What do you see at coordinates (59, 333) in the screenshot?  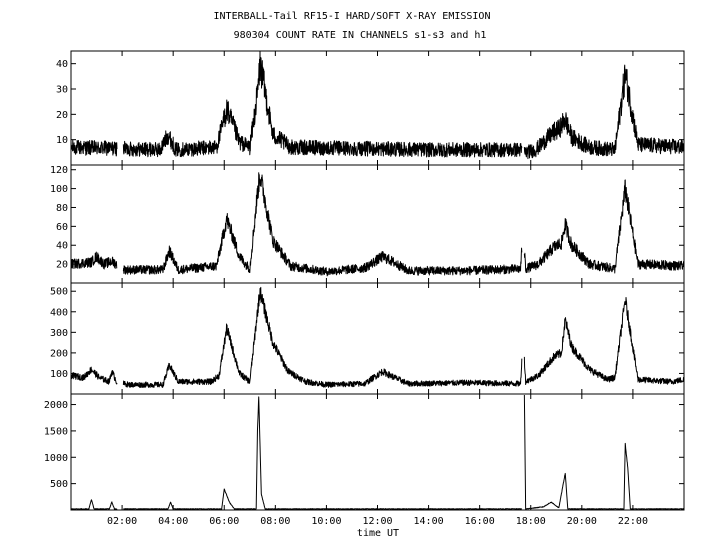 I see `y-tick-label: 300` at bounding box center [59, 333].